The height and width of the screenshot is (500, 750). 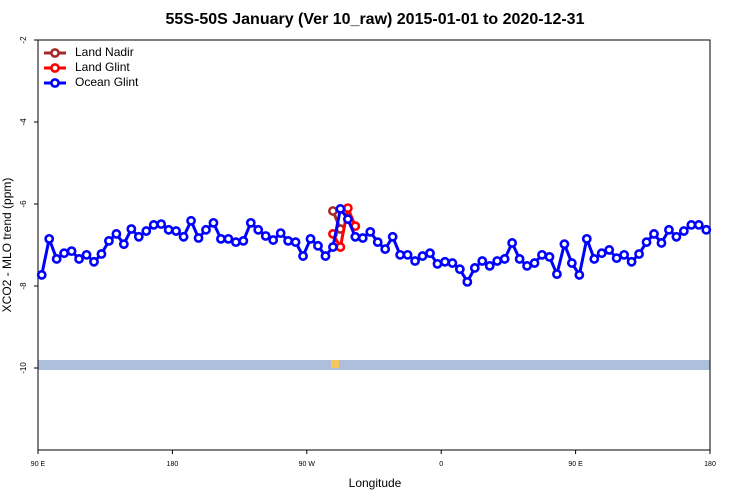 I want to click on land-patch, so click(x=335, y=364).